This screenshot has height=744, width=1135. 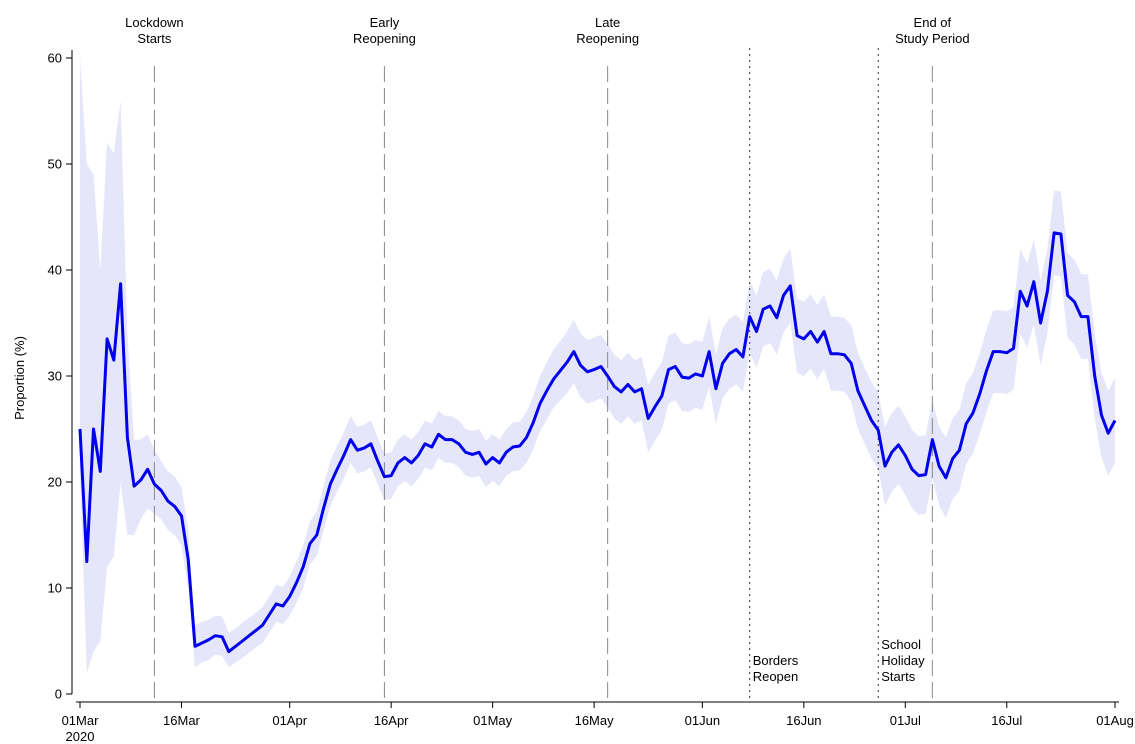 I want to click on x-tick-label: 16May, so click(x=595, y=720).